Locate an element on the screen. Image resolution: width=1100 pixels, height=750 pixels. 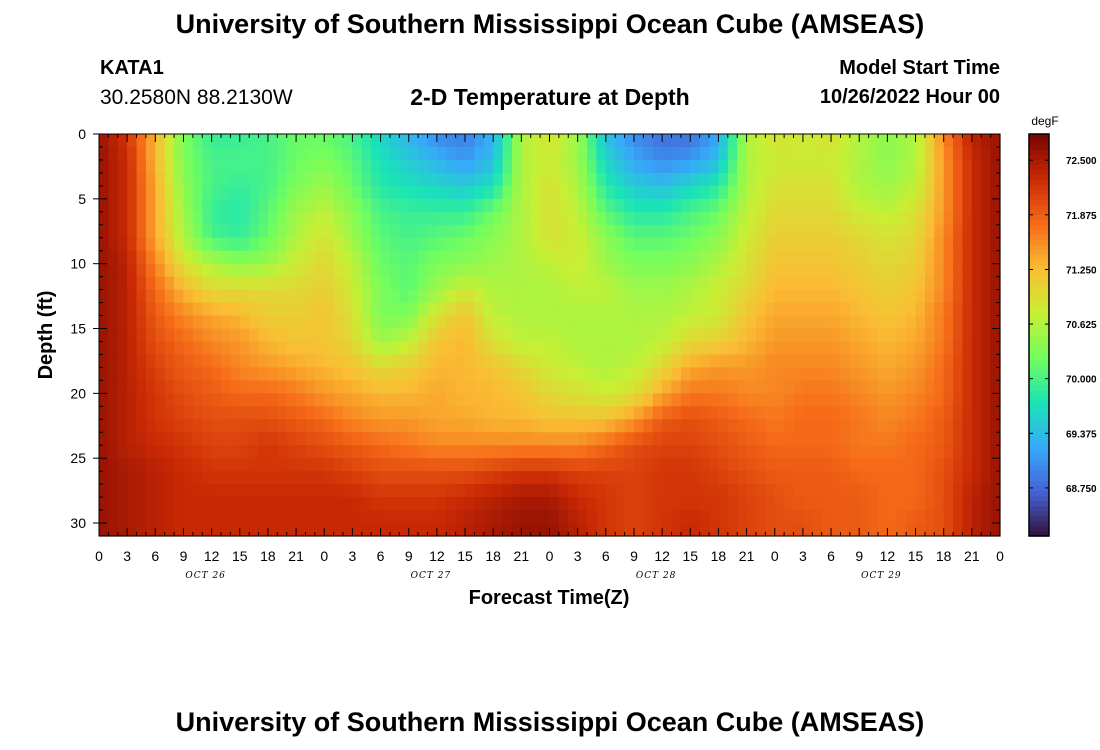
colorbar-tick-label: 69.375 is located at coordinates (1081, 434).